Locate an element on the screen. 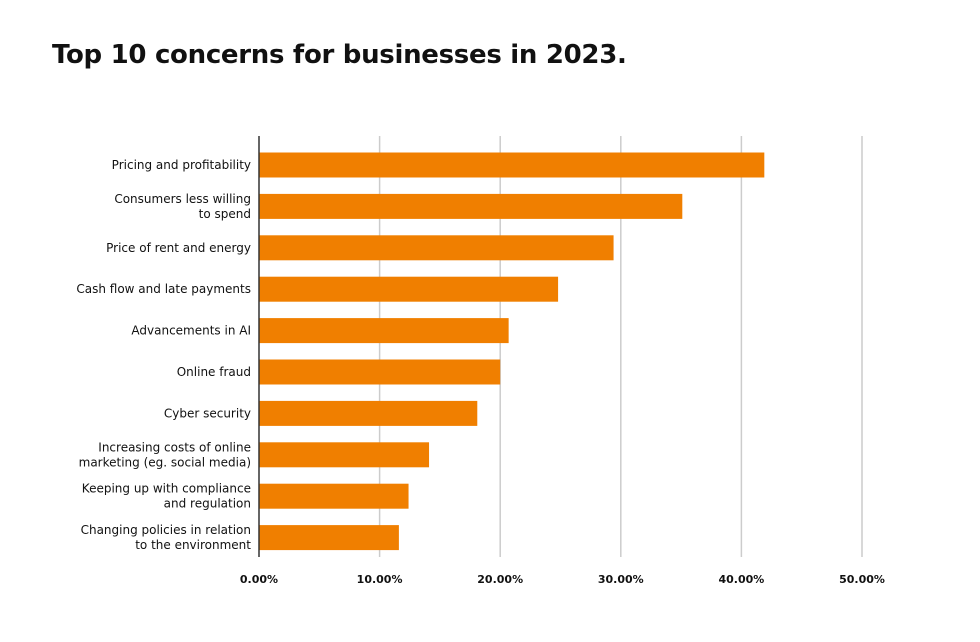 The height and width of the screenshot is (642, 980). chart-title: Top 10 concerns for businesses in 2023. is located at coordinates (339, 55).